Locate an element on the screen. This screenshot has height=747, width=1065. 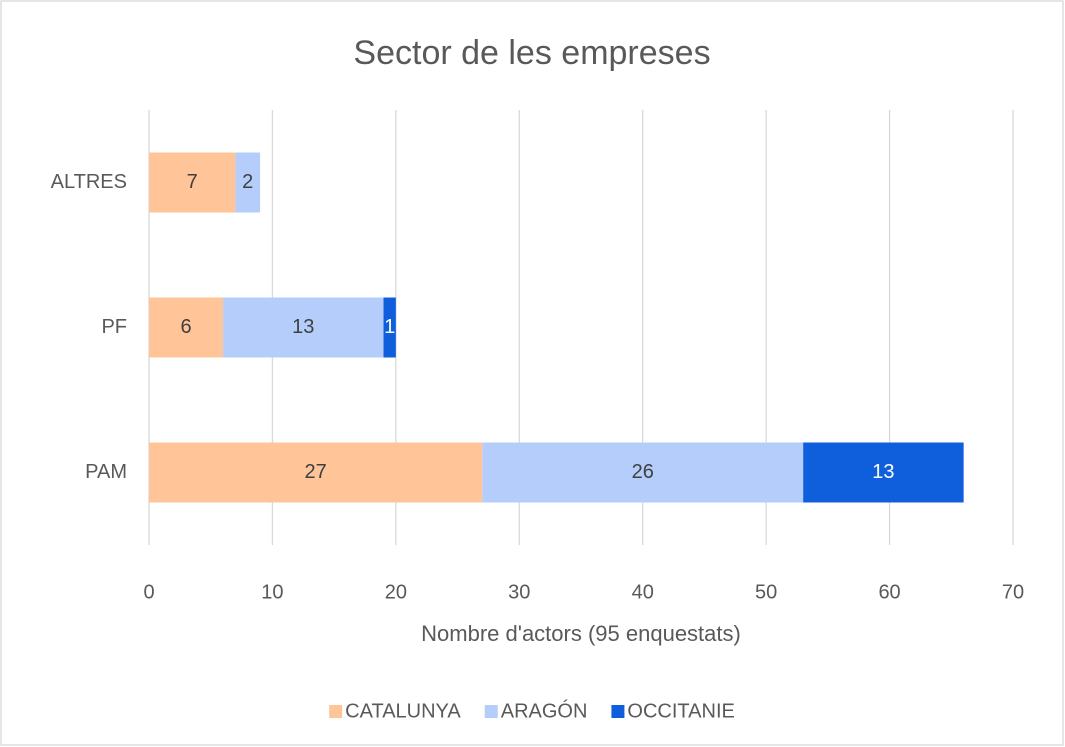
legend-label: OCCITANIE is located at coordinates (680, 711).